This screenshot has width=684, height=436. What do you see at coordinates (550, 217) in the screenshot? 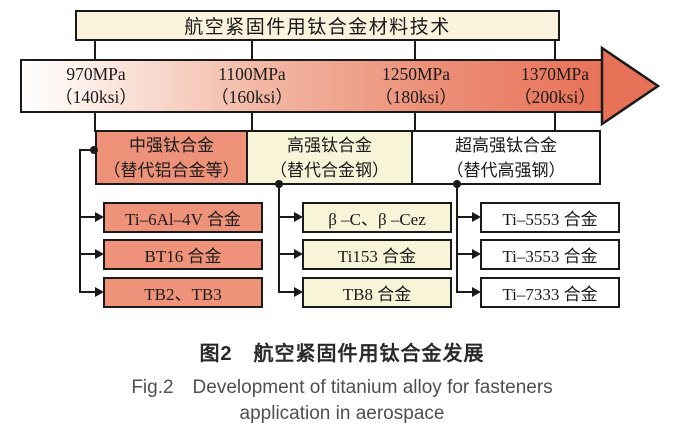
I see `alloy-box: Ti–5553 合金` at bounding box center [550, 217].